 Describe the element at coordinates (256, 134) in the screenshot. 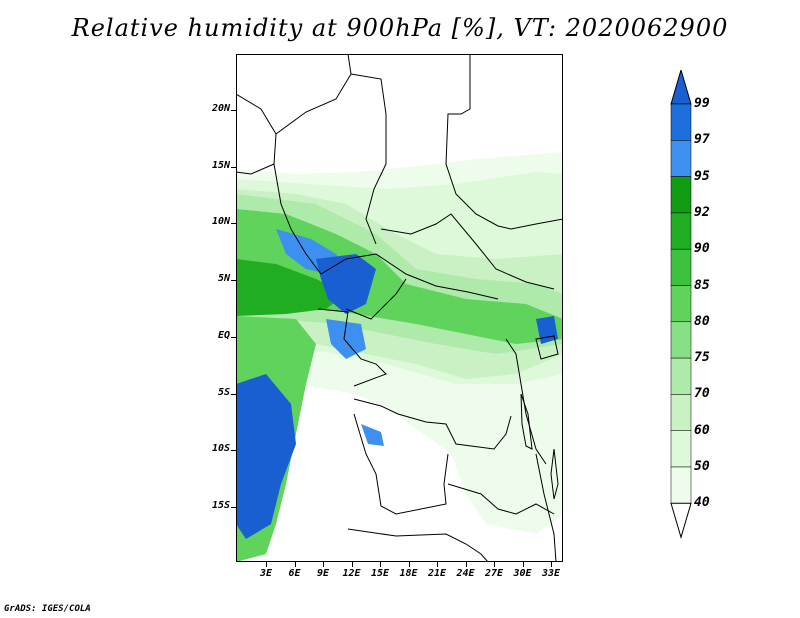

I see `border-sahara` at that location.